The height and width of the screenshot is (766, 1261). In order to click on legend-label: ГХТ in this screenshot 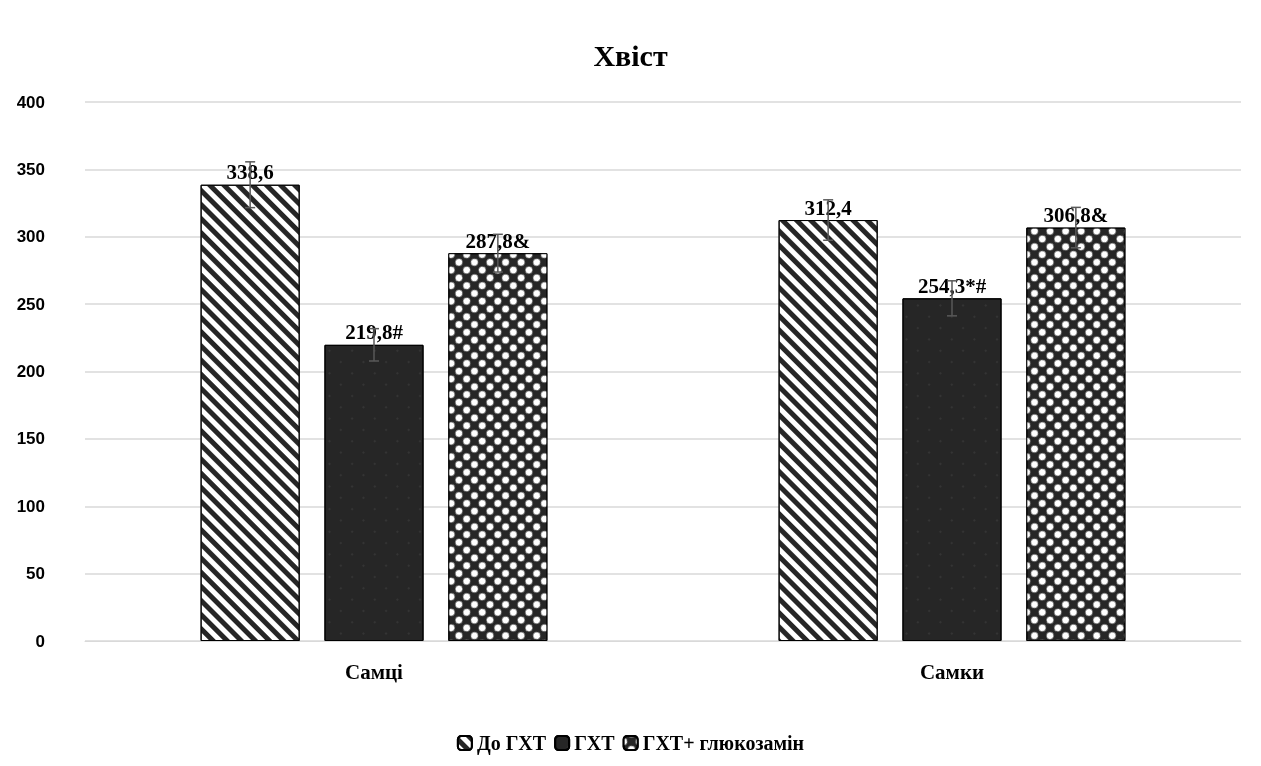, I will do `click(595, 743)`.